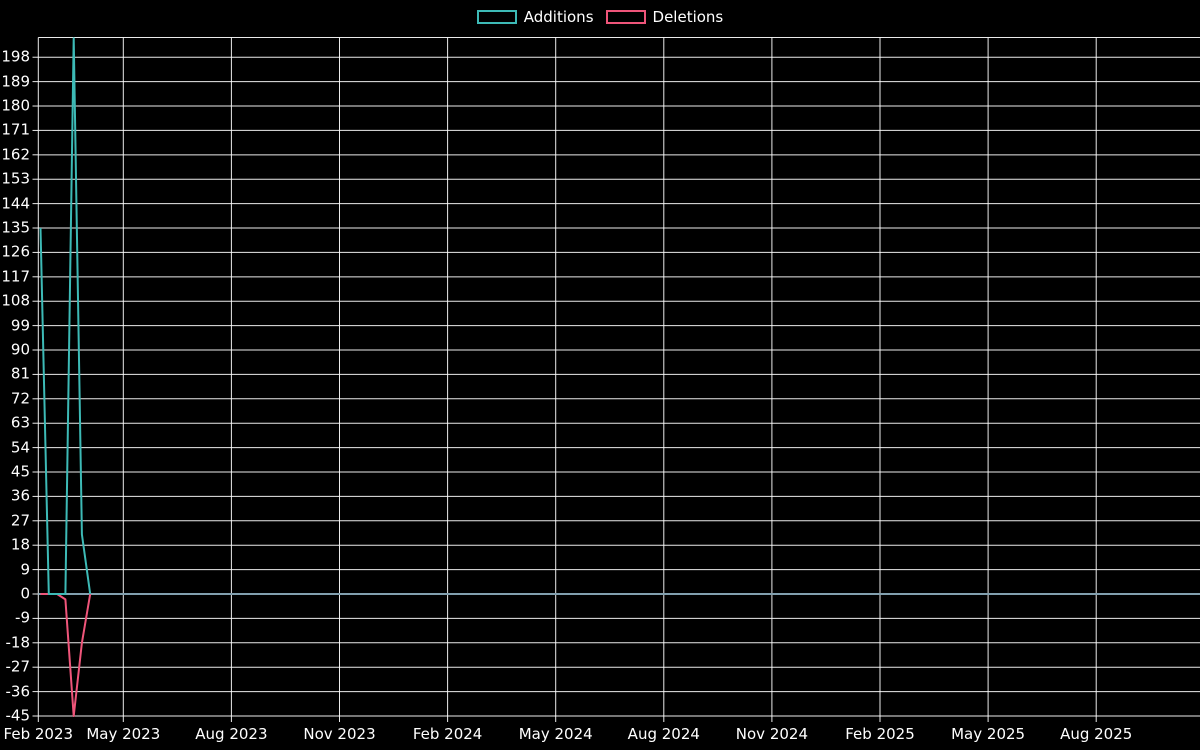 The height and width of the screenshot is (750, 1200). I want to click on y-axis-label: 54, so click(20, 447).